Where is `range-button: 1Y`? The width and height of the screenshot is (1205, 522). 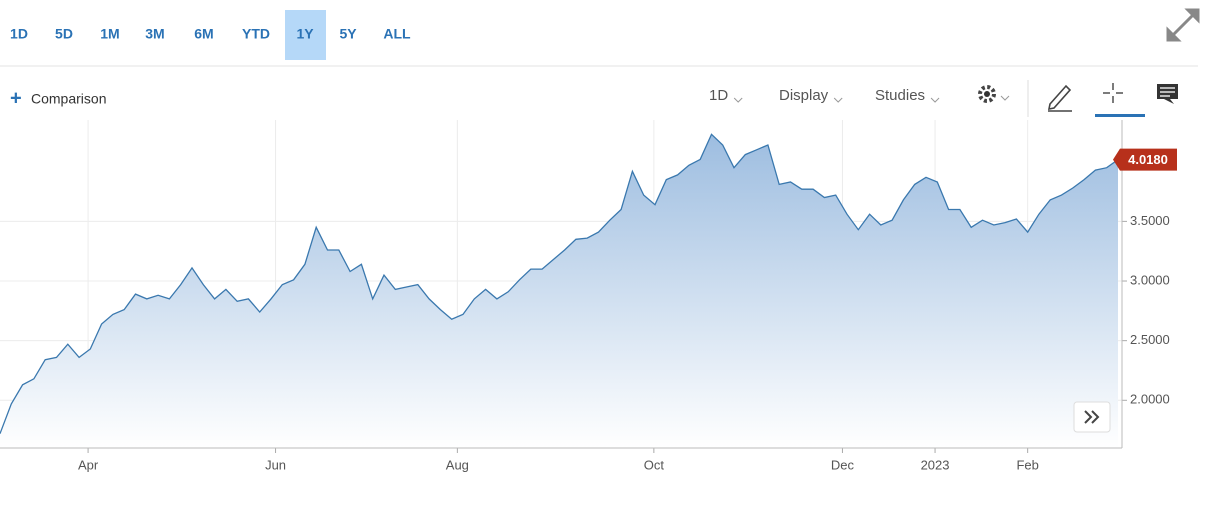
range-button: 1Y is located at coordinates (305, 34).